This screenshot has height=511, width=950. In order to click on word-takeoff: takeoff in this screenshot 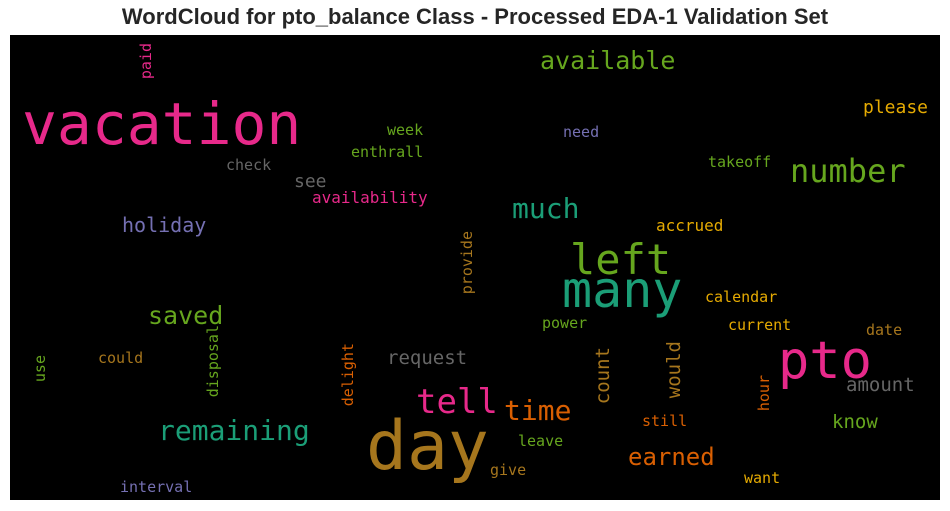, I will do `click(740, 162)`.